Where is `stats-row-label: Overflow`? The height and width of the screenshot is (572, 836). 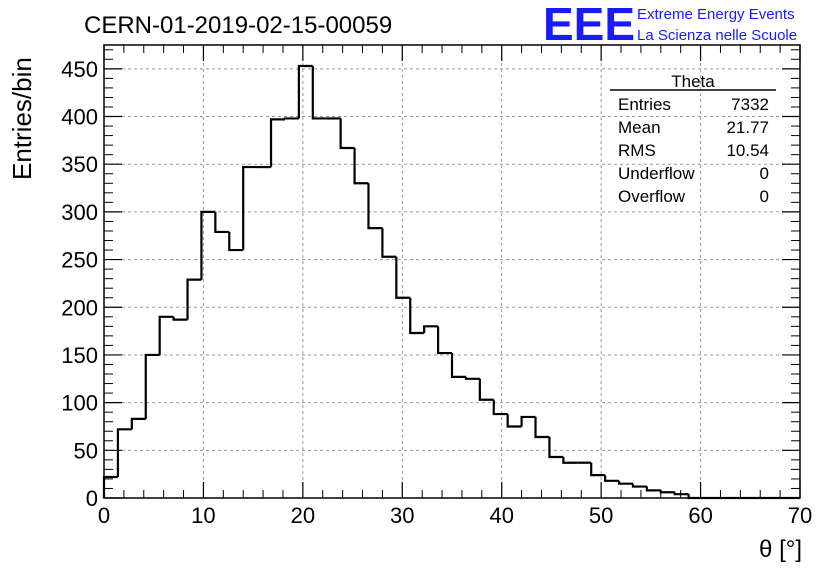
stats-row-label: Overflow is located at coordinates (652, 196).